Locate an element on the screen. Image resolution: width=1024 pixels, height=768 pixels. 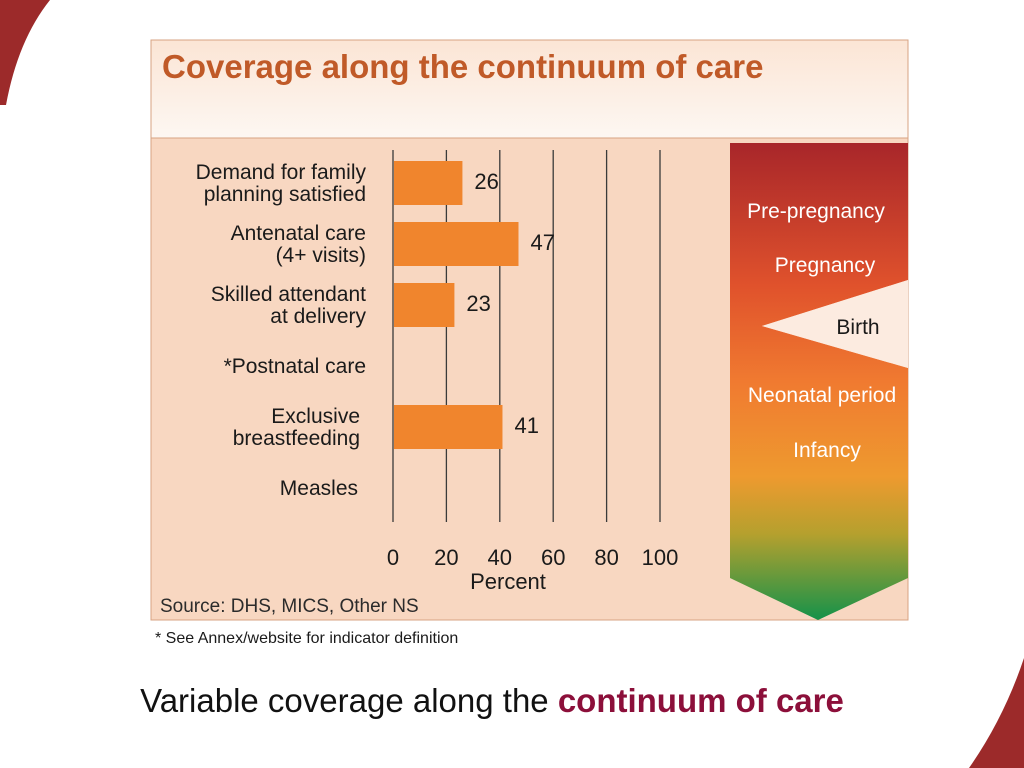
category-label-line: at delivery is located at coordinates (318, 316).